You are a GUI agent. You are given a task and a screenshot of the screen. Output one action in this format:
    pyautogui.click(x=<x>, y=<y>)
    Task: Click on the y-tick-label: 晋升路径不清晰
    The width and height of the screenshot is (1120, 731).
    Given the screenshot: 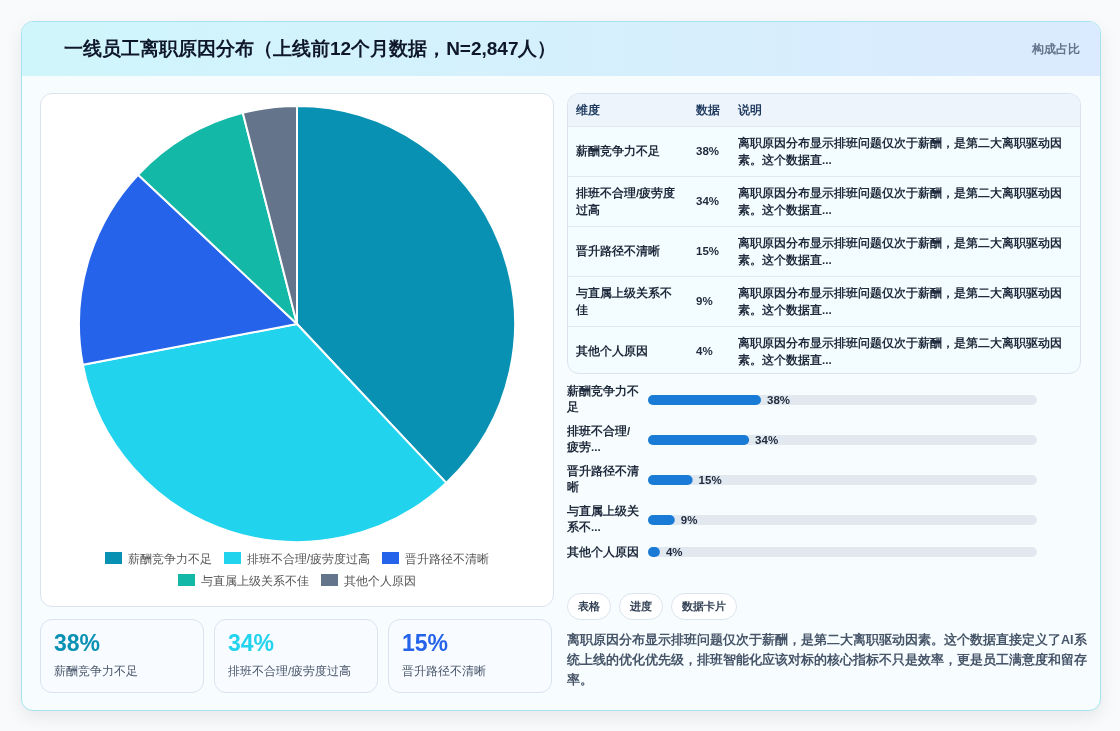 What is the action you would take?
    pyautogui.click(x=603, y=479)
    